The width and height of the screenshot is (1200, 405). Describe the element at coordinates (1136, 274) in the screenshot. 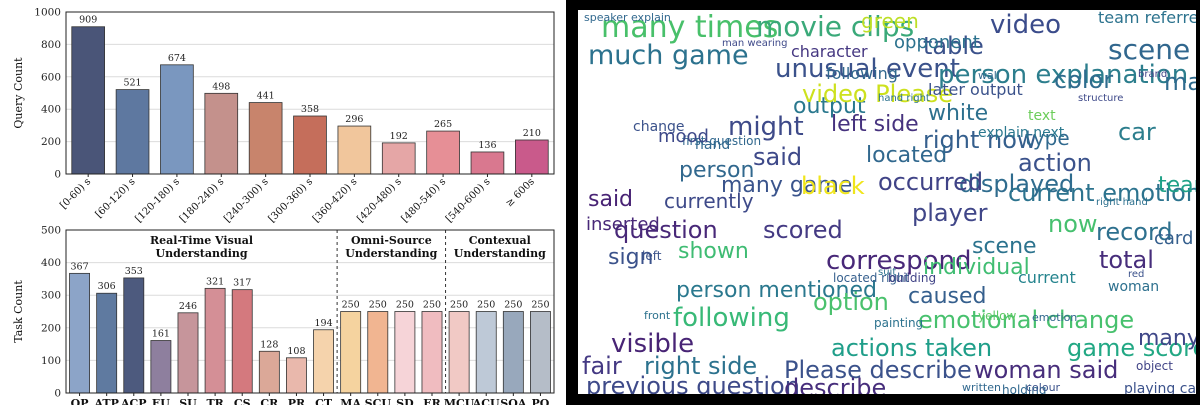

I see `wordcloud-word: red` at that location.